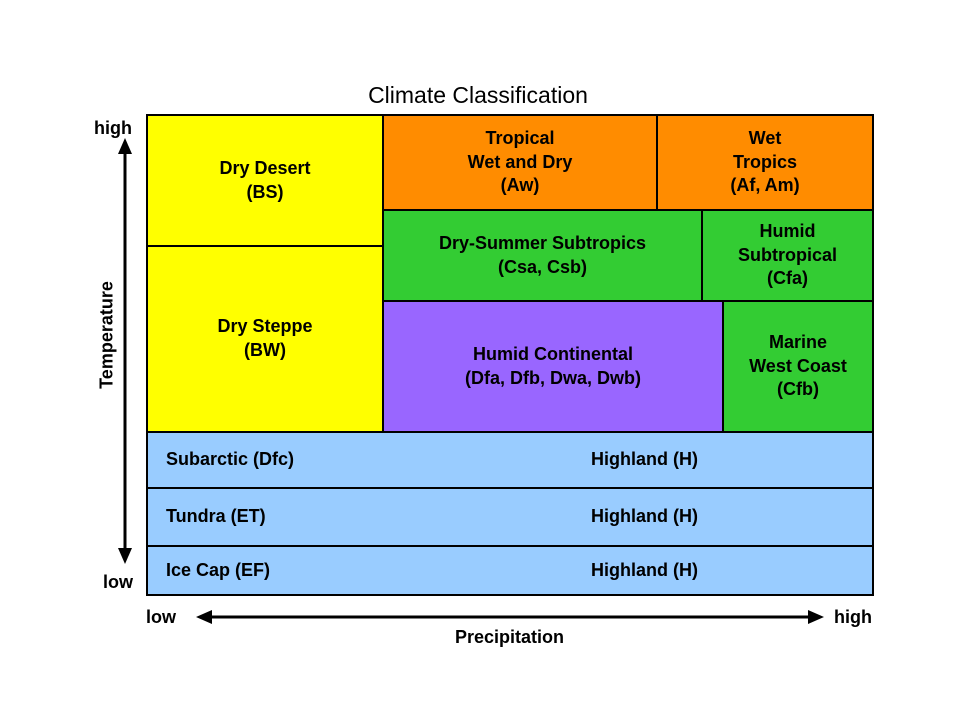 Image resolution: width=960 pixels, height=720 pixels. Describe the element at coordinates (510, 637) in the screenshot. I see `x-axis-title: Precipitation` at that location.